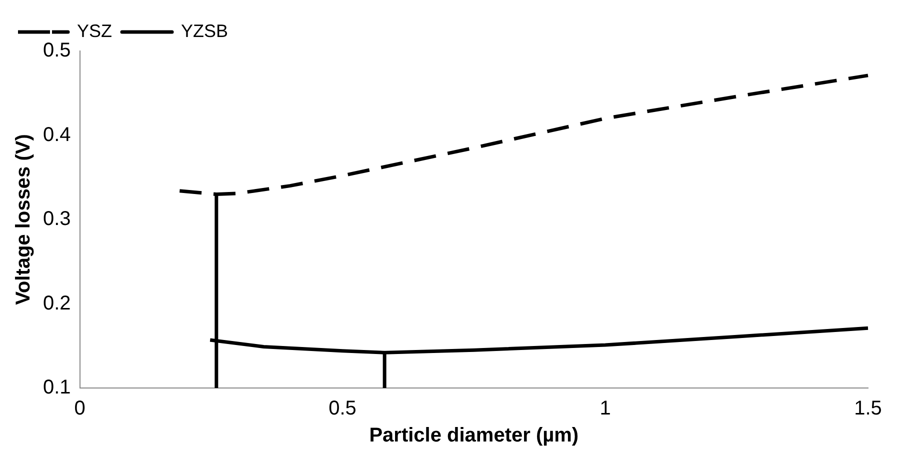 This screenshot has width=901, height=456. What do you see at coordinates (605, 409) in the screenshot?
I see `x-tick-label: 1` at bounding box center [605, 409].